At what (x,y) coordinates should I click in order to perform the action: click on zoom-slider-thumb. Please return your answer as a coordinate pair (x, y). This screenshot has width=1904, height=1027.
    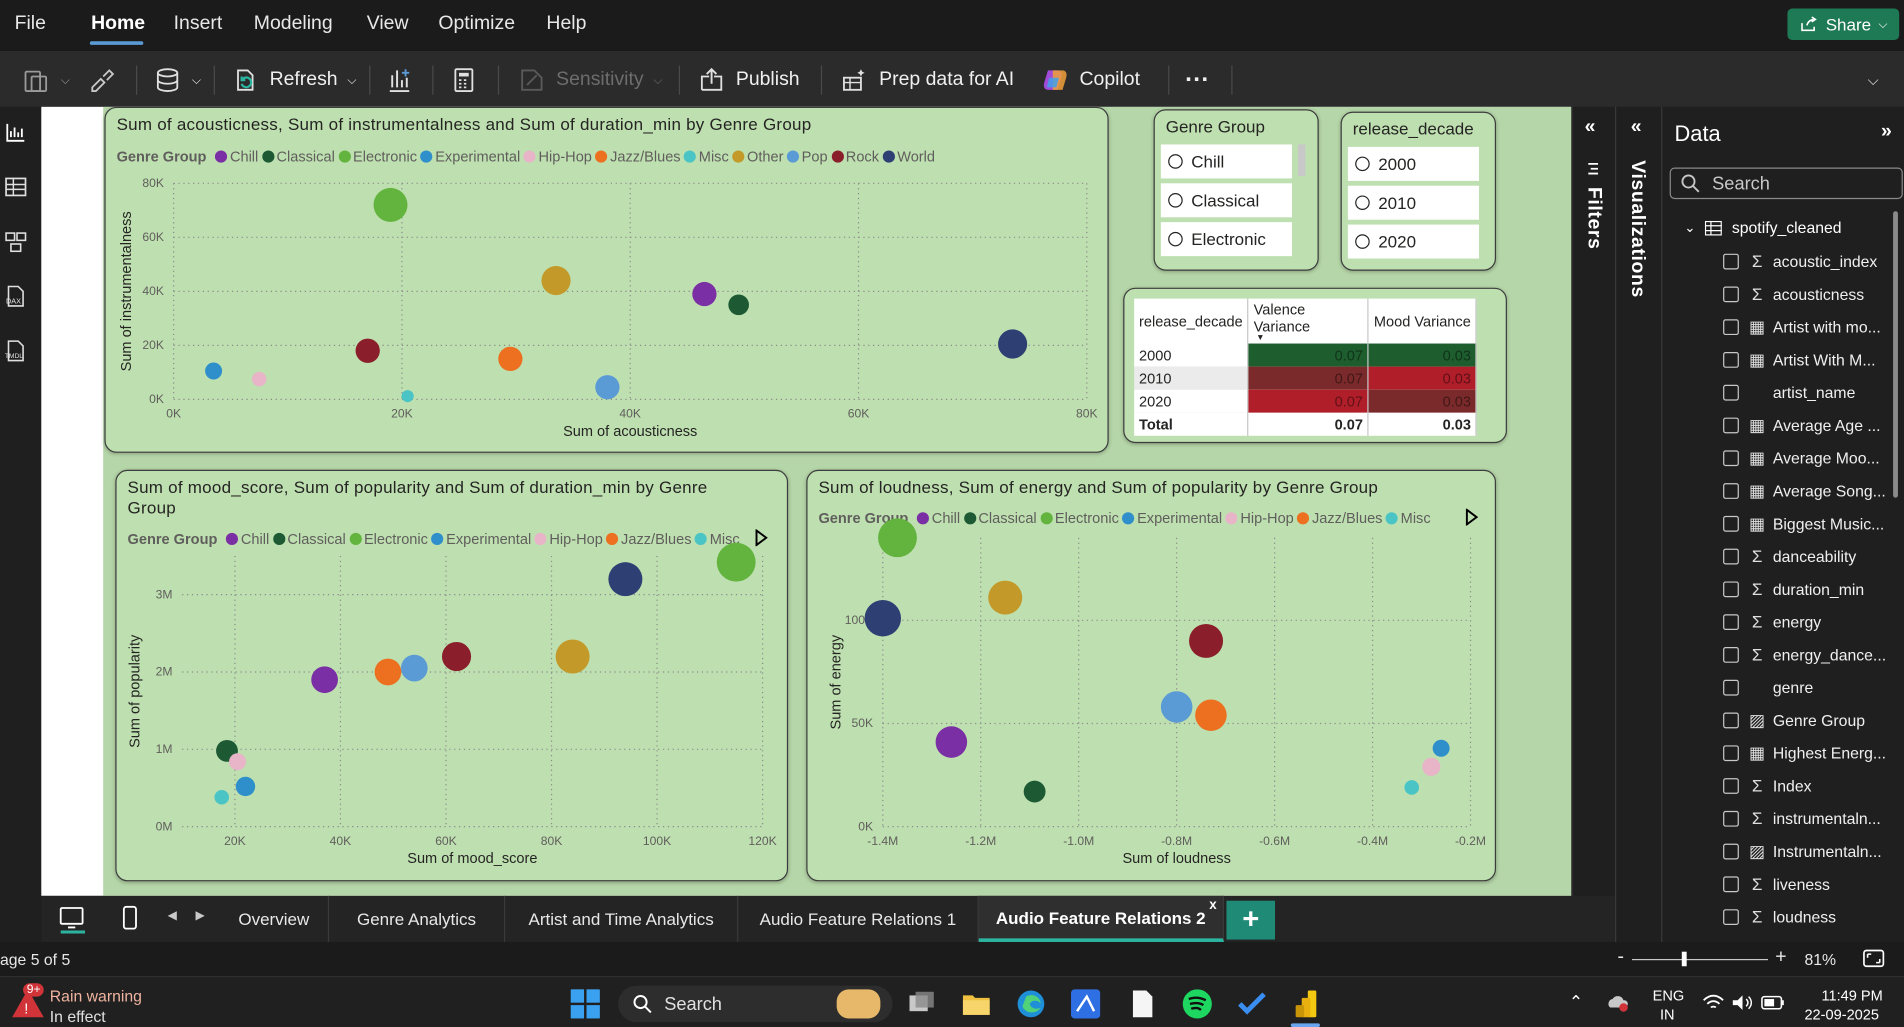
    Looking at the image, I should click on (1684, 959).